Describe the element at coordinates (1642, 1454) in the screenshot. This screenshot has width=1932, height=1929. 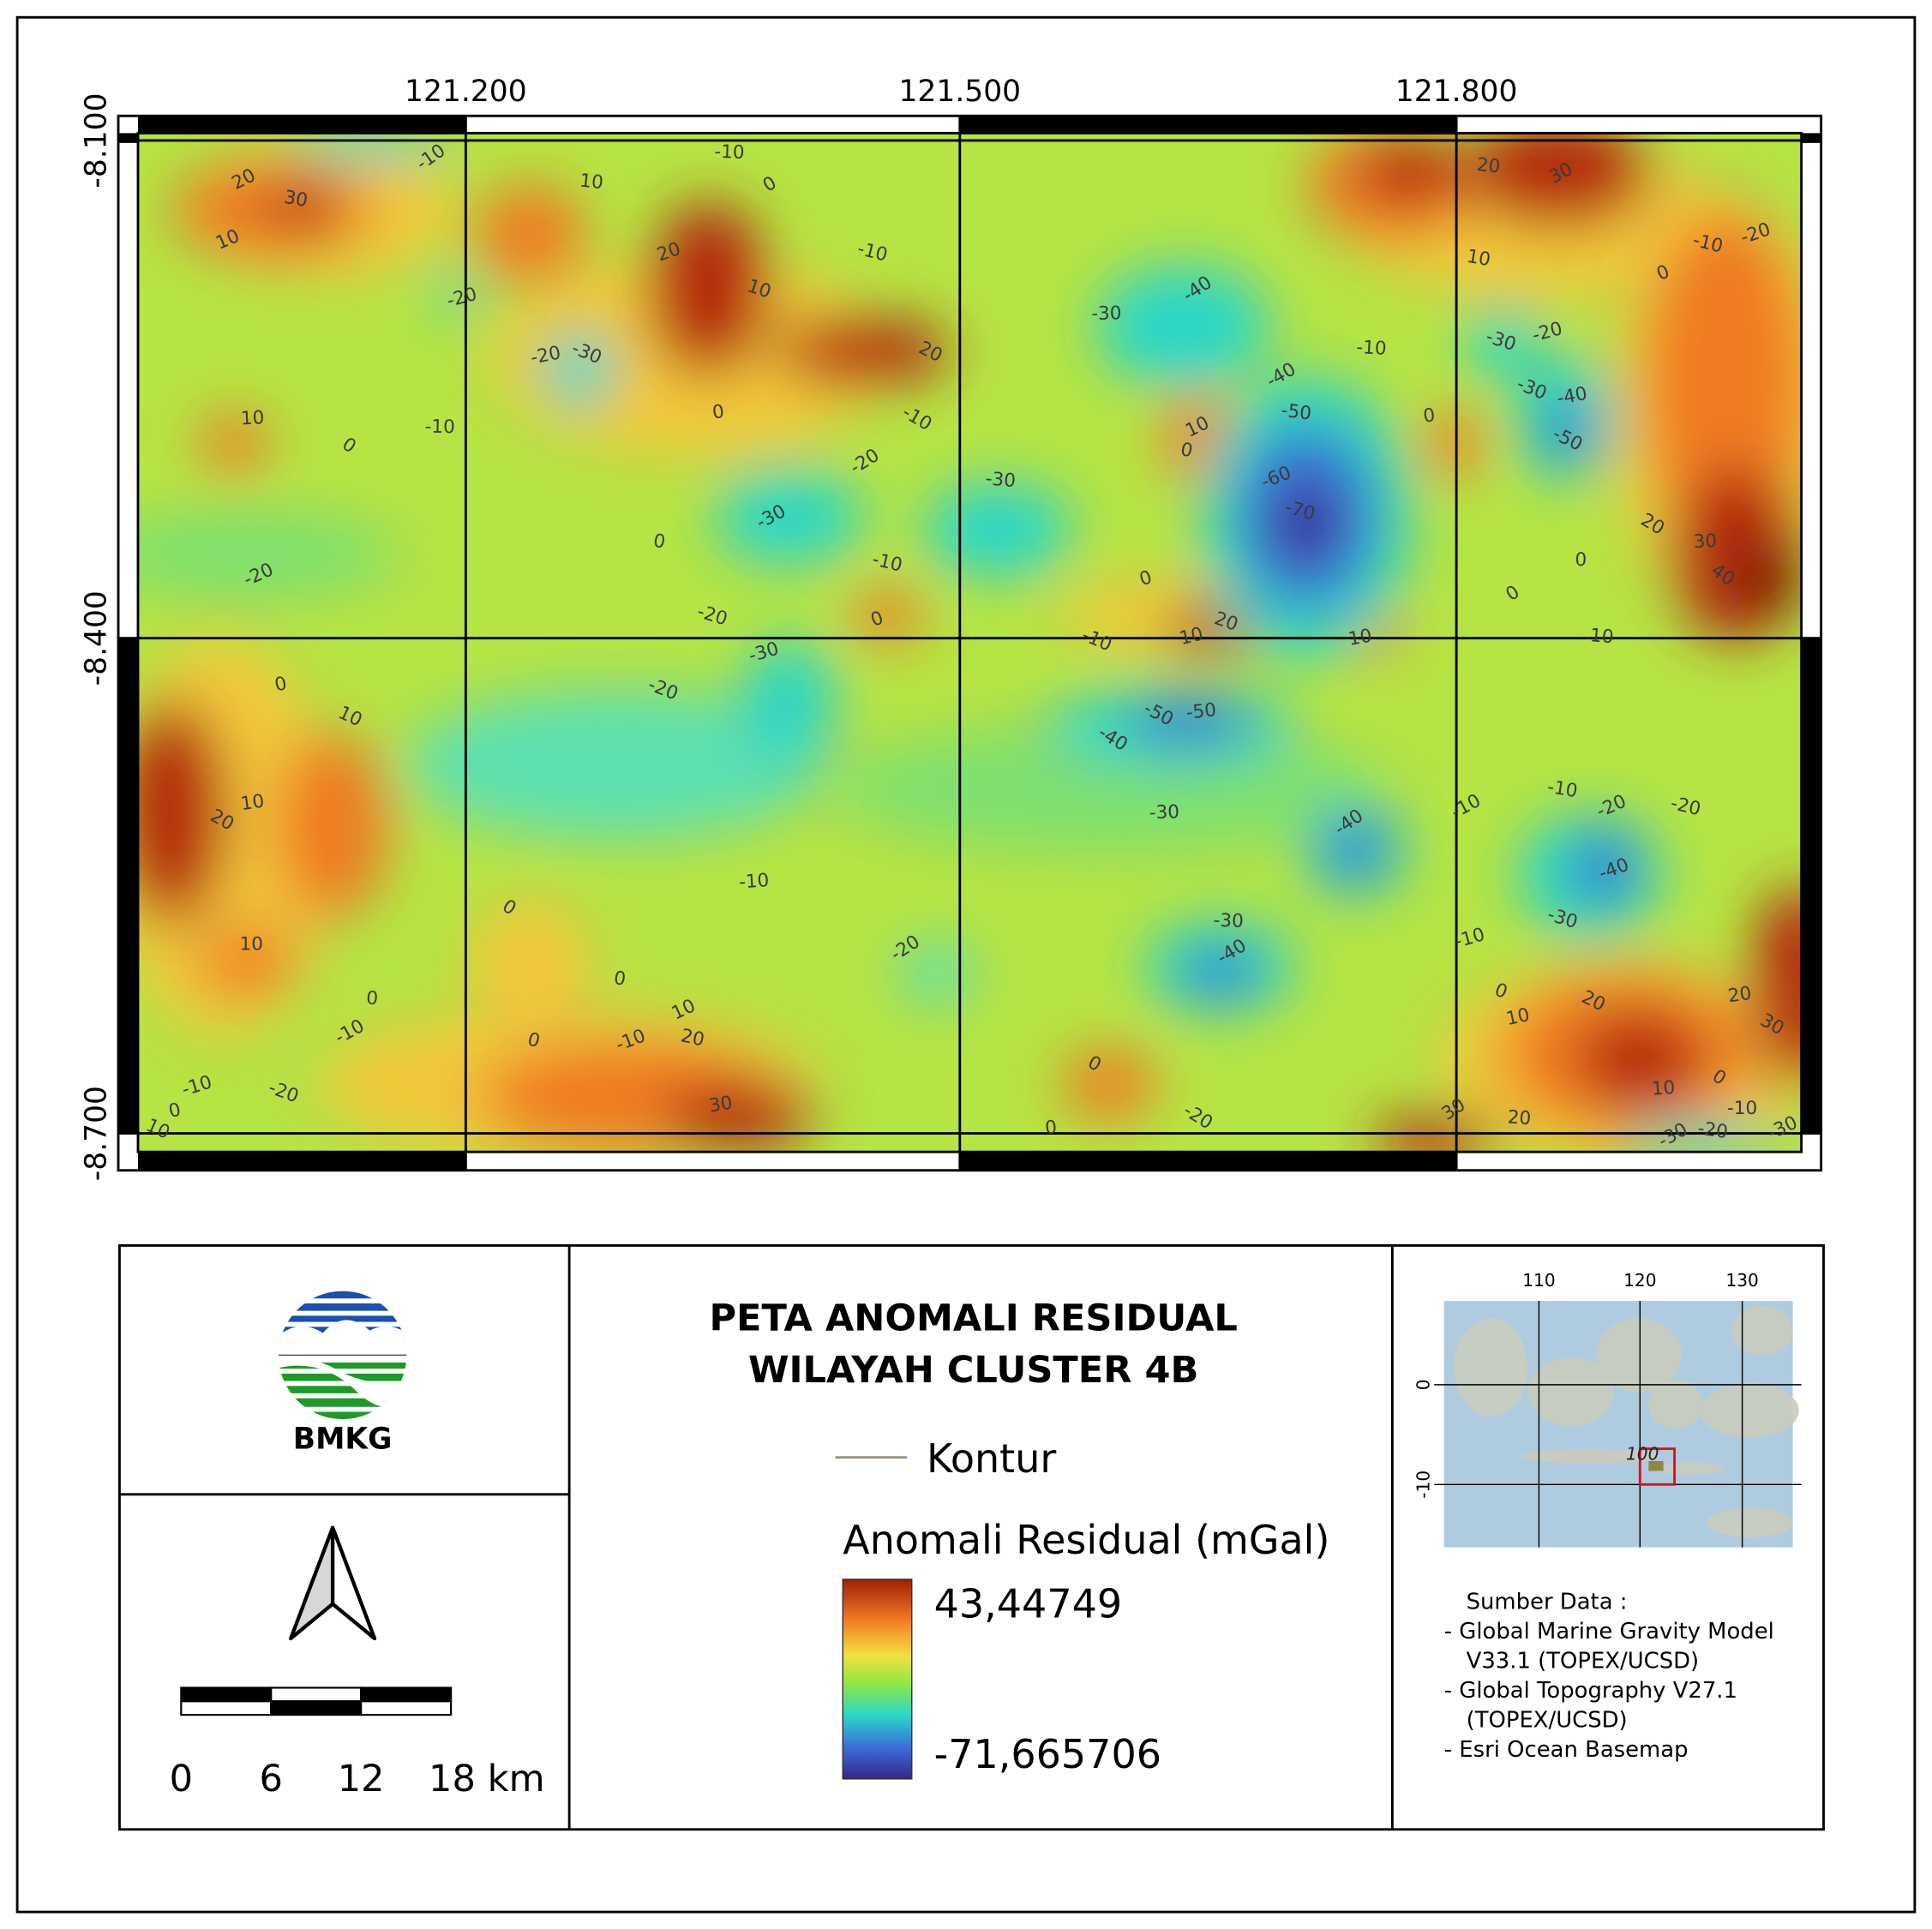
I see `inset-annotation: 100` at that location.